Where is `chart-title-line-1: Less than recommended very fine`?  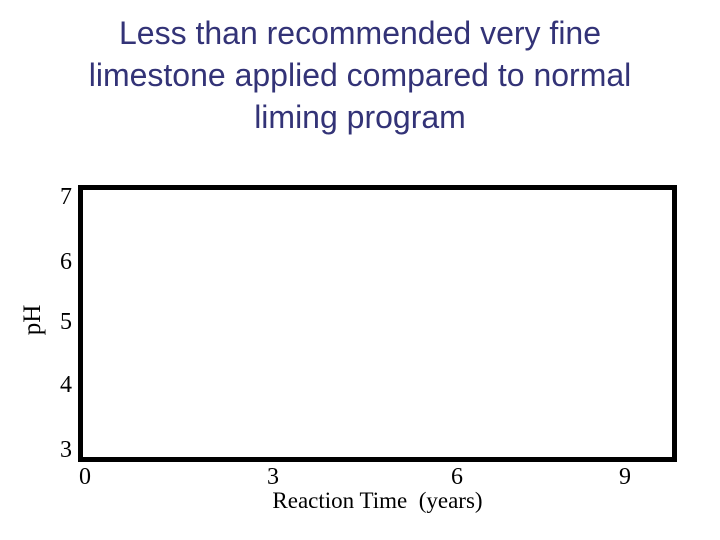
chart-title-line-1: Less than recommended very fine is located at coordinates (360, 33).